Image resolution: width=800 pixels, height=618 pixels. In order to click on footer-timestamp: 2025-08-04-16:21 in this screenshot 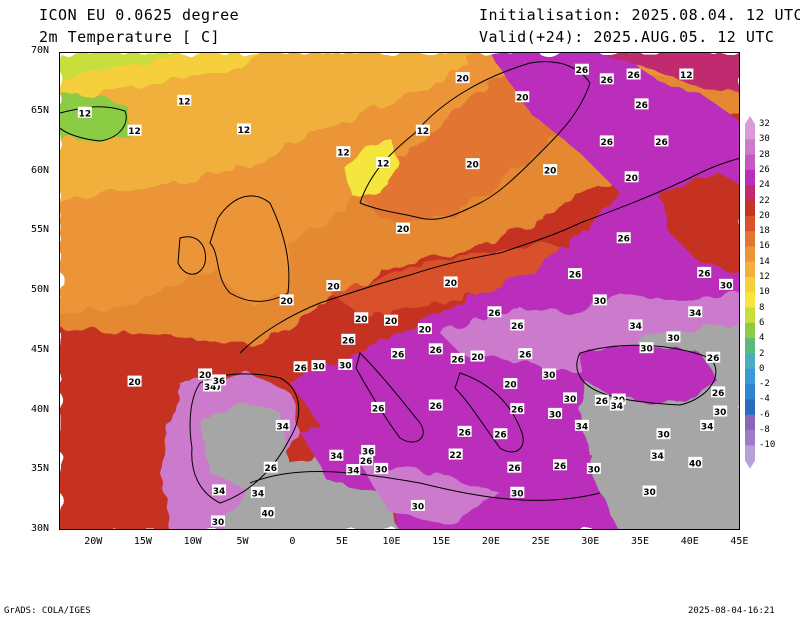, I will do `click(731, 611)`.